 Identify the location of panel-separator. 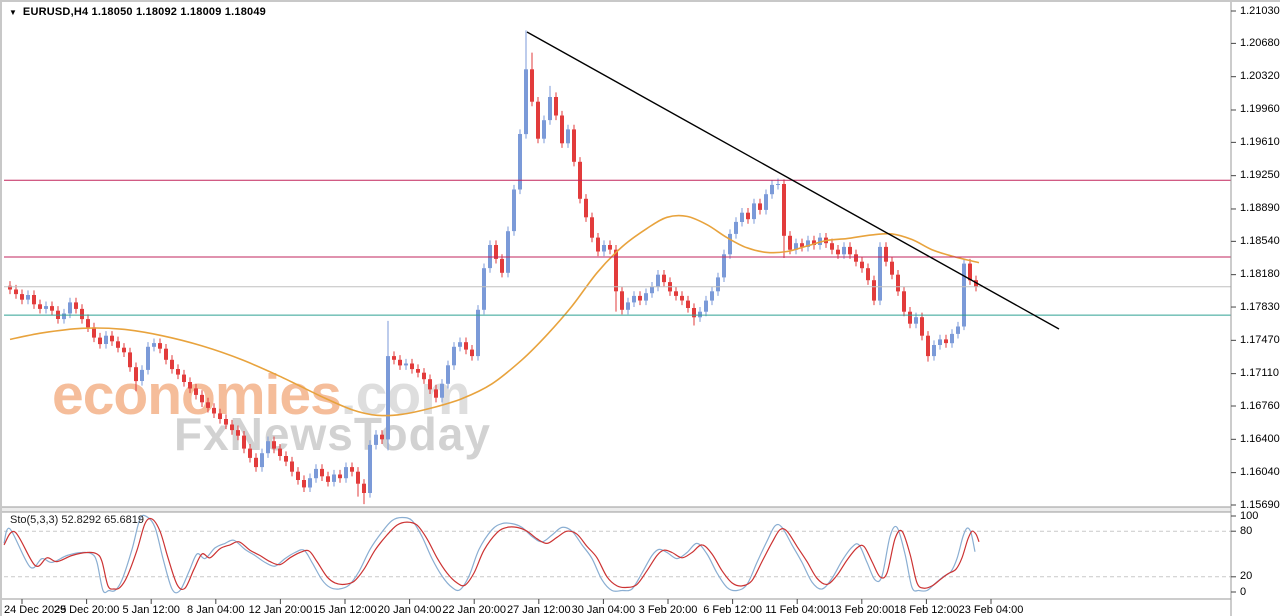
(616, 510).